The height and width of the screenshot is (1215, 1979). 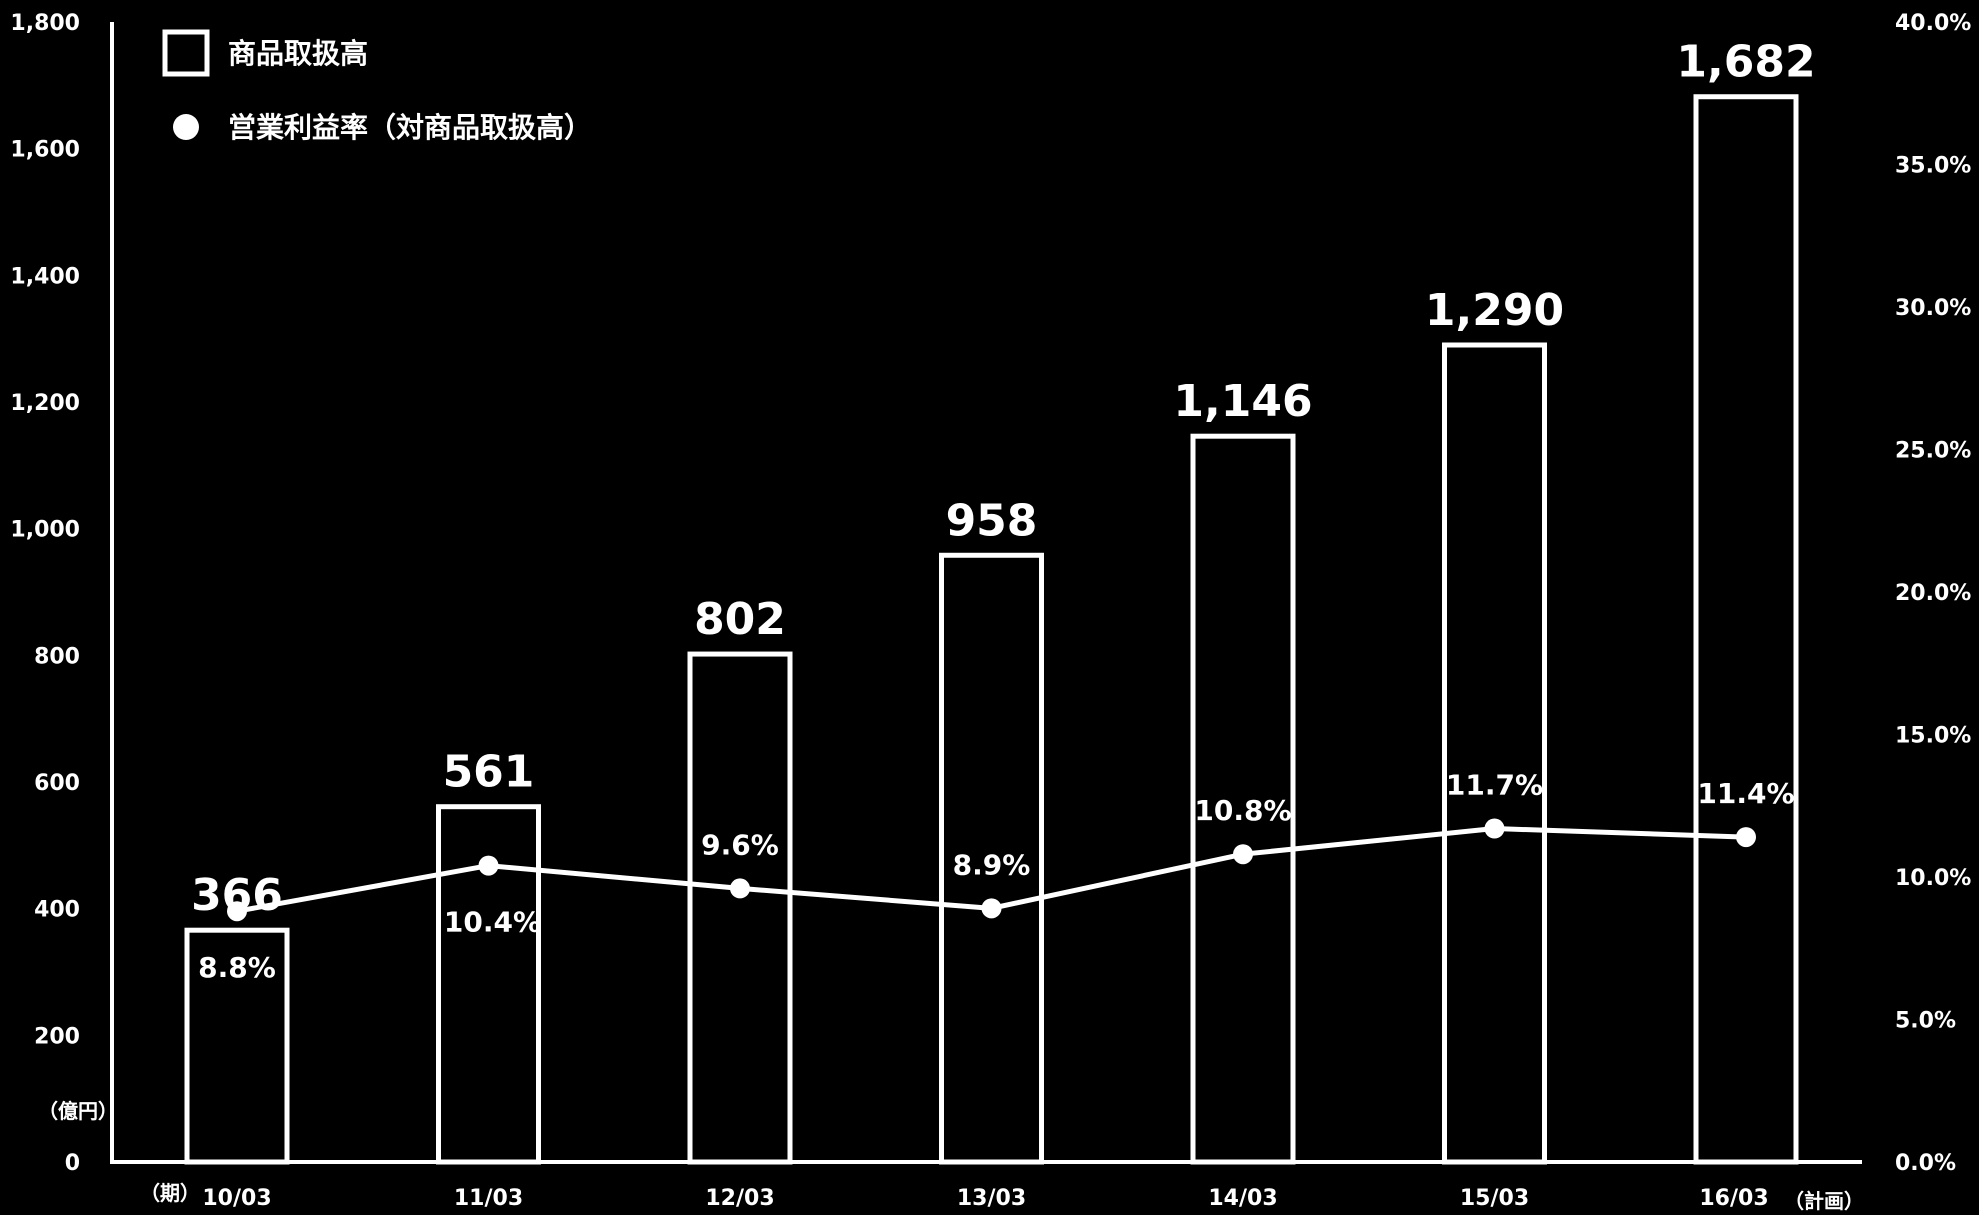 What do you see at coordinates (57, 656) in the screenshot?
I see `left-tick-label: 800` at bounding box center [57, 656].